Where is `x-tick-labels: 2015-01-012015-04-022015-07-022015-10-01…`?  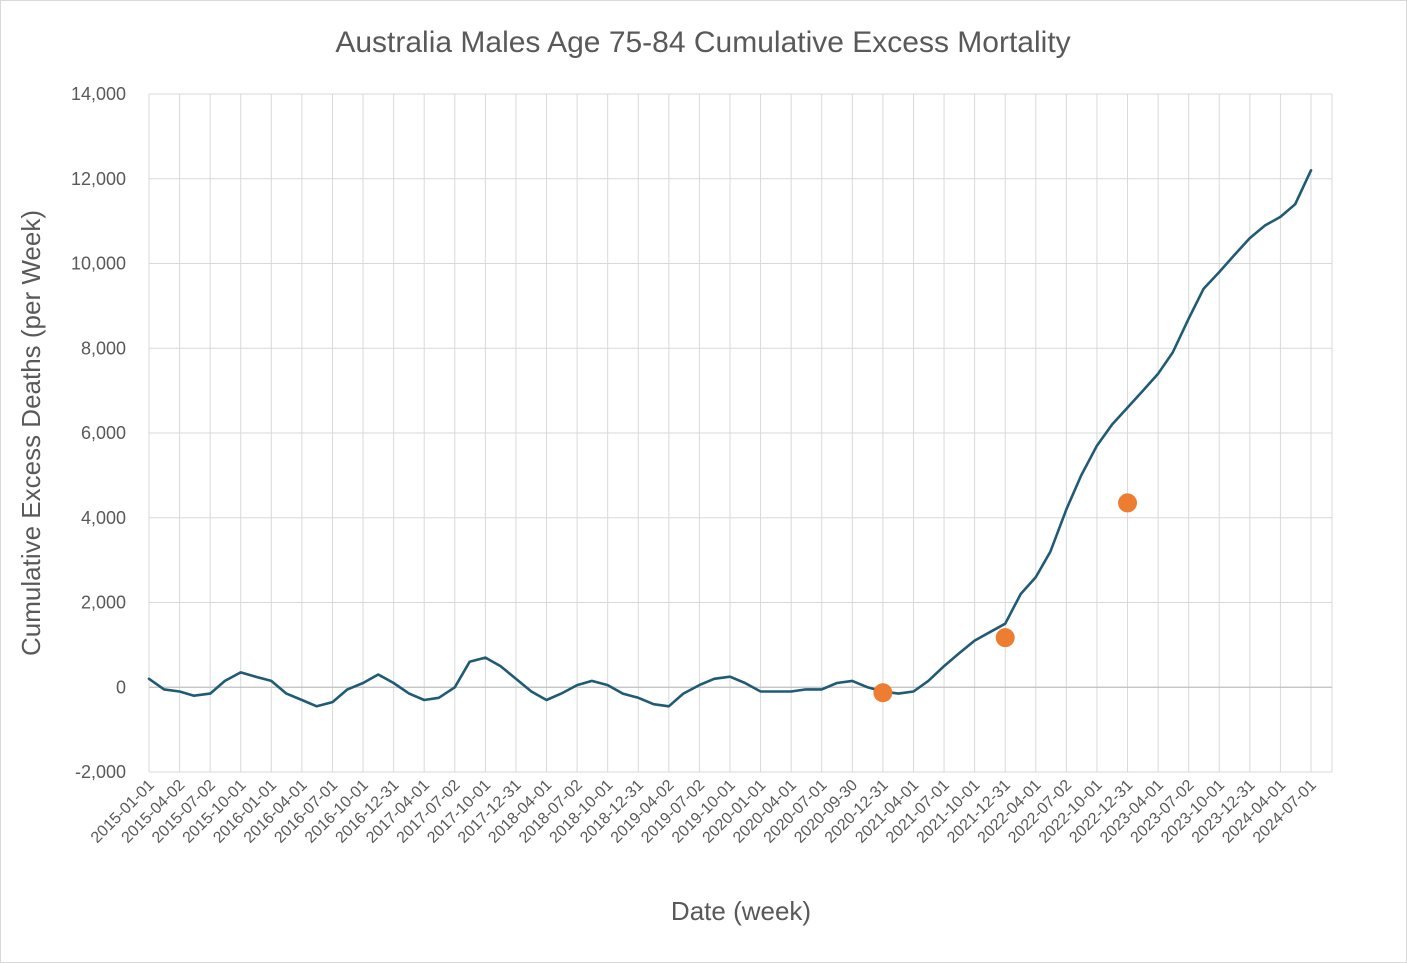
x-tick-labels: 2015-01-012015-04-022015-07-022015-10-01… is located at coordinates (704, 812).